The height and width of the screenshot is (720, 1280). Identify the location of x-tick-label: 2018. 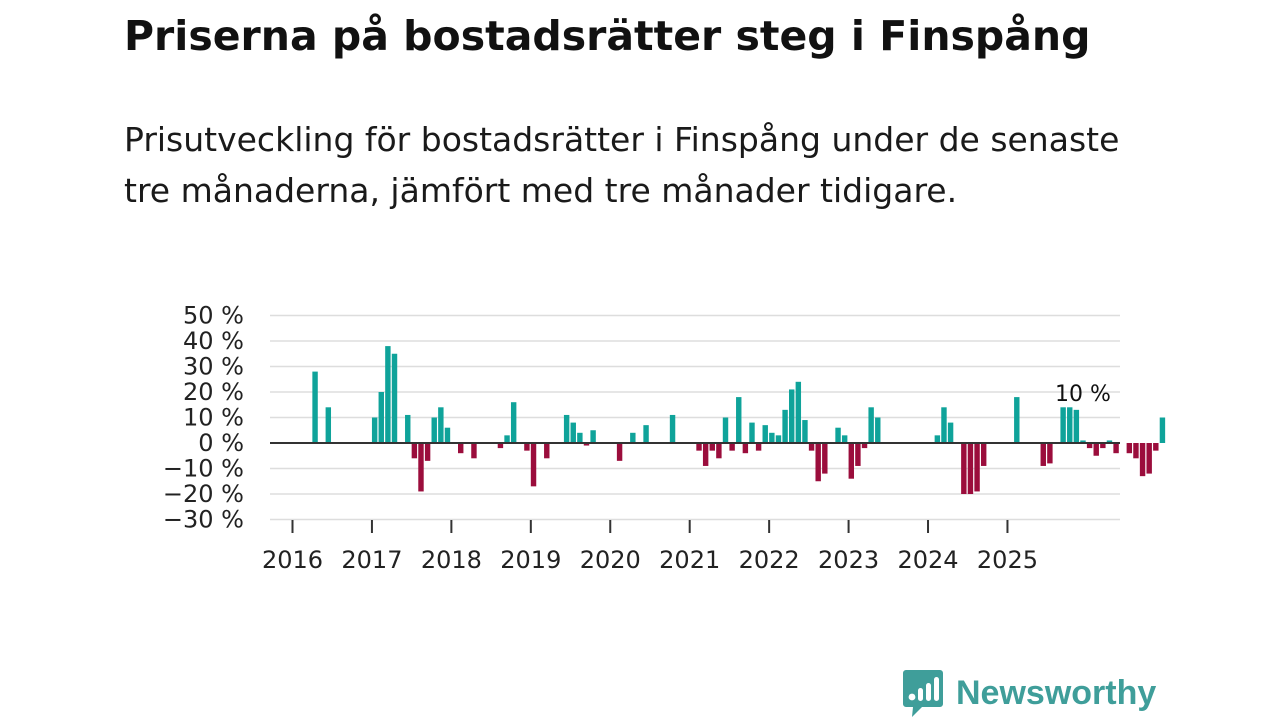
(451, 560).